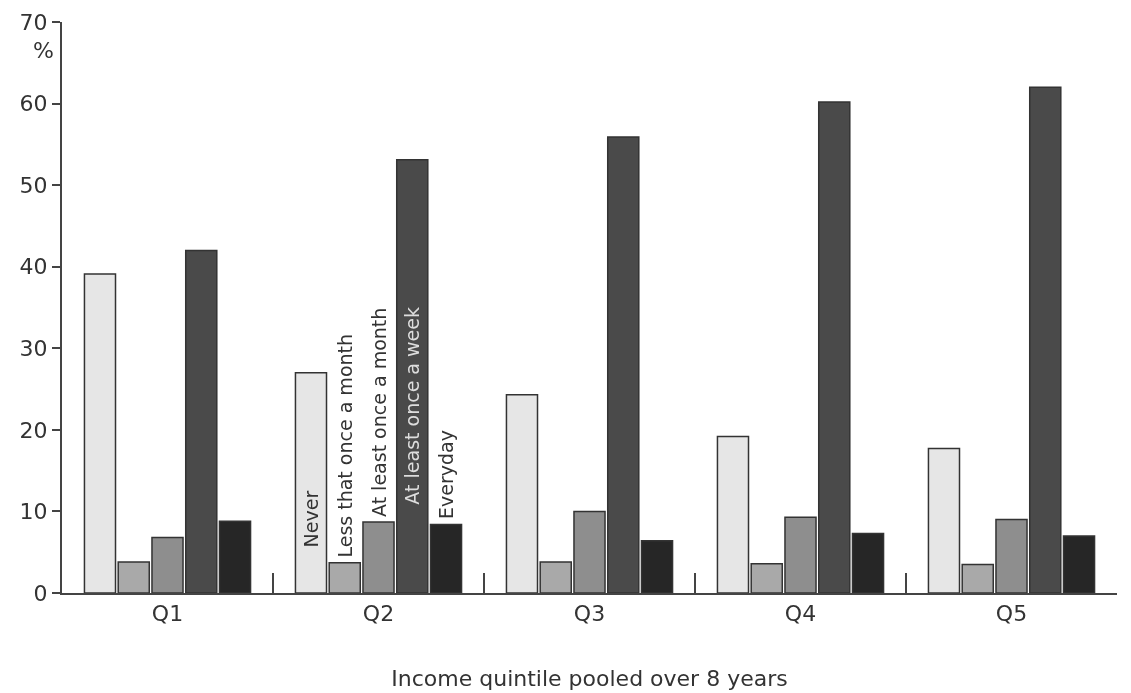 The image size is (1131, 693). Describe the element at coordinates (43, 50) in the screenshot. I see `y-axis-title: %` at that location.